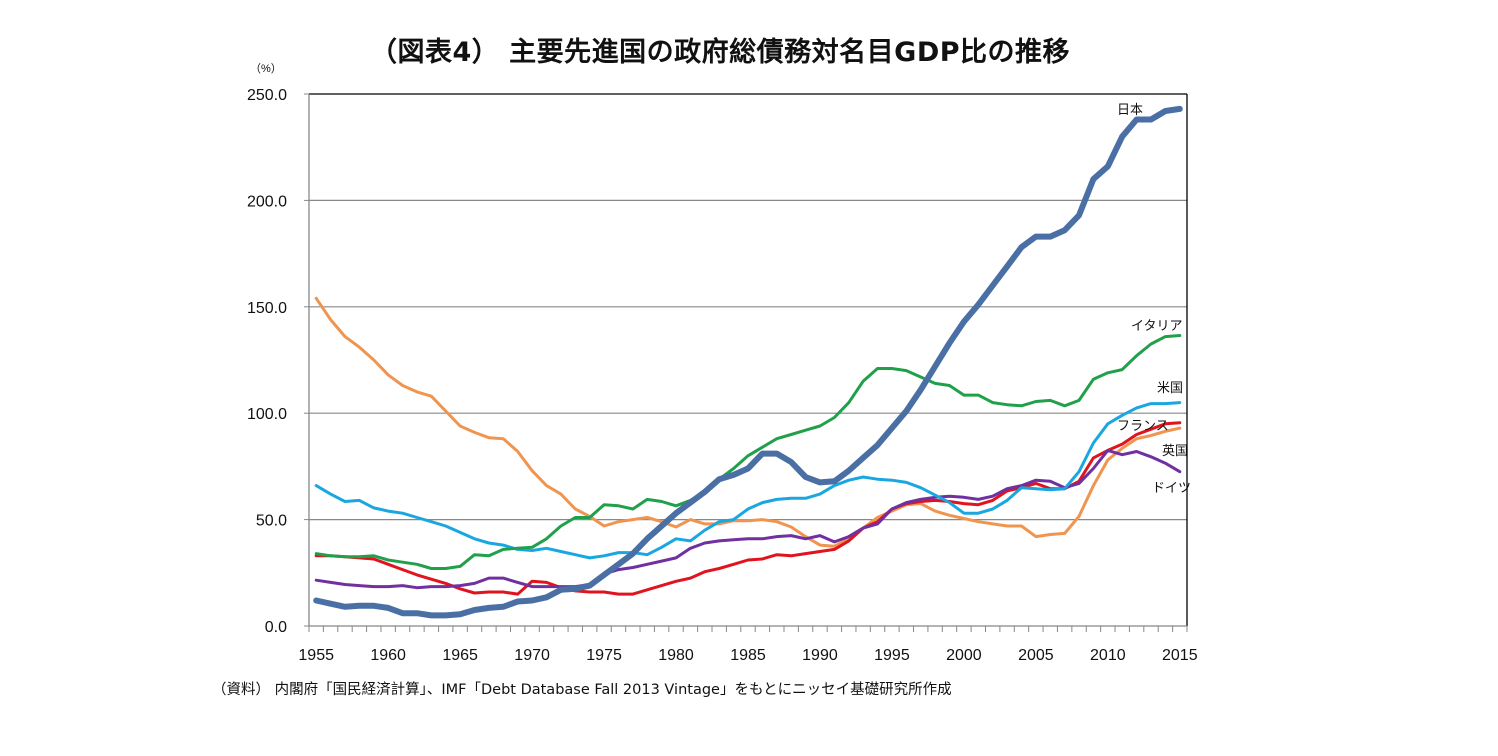 The height and width of the screenshot is (756, 1498). Describe the element at coordinates (1175, 451) in the screenshot. I see `series-label-4: 英国` at that location.